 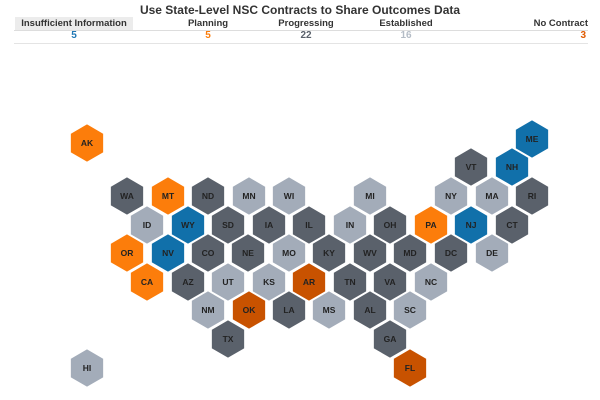 I want to click on state-hex-ca: CA, so click(x=147, y=282).